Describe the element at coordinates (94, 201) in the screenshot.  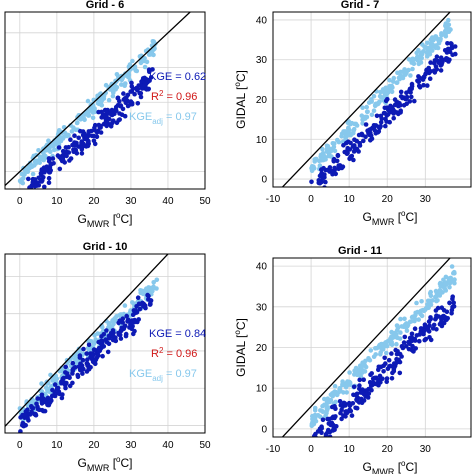
I see `x-tick-label: 20` at that location.